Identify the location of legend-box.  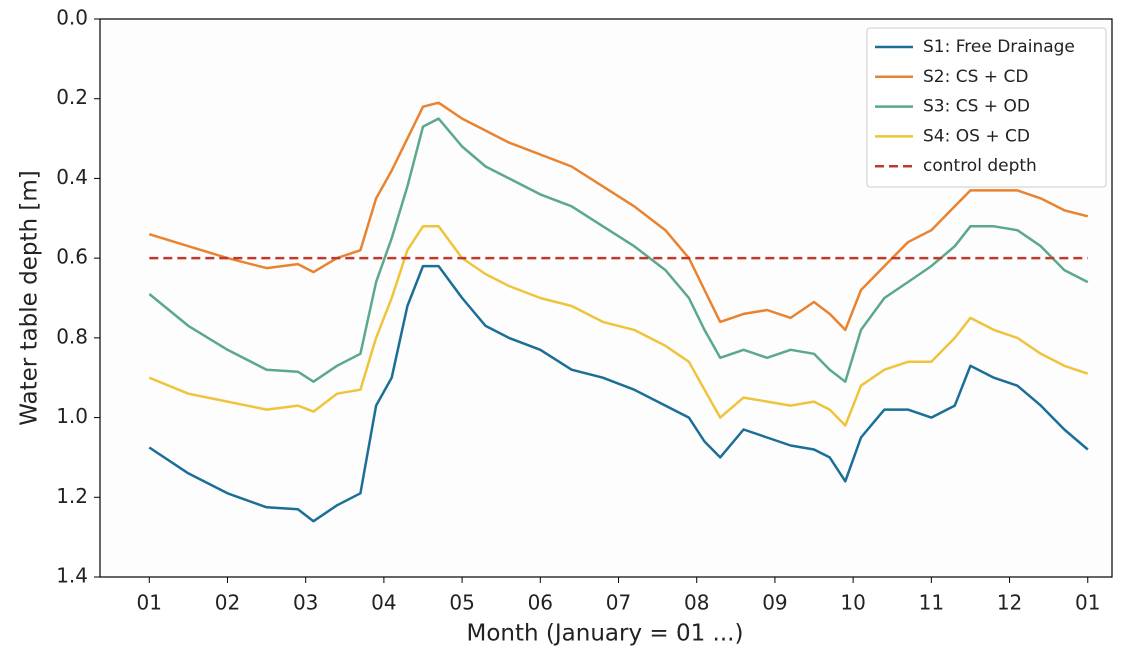
(986, 107).